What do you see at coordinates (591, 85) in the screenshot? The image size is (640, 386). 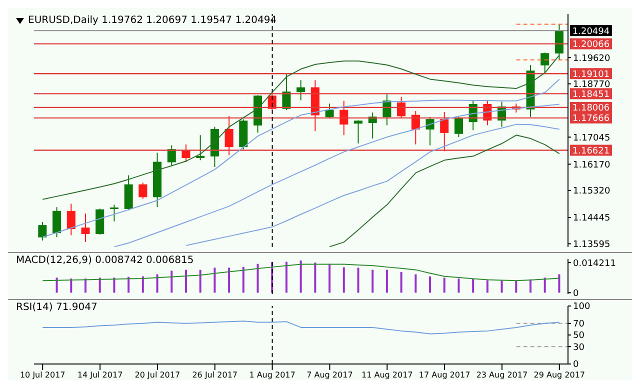 I see `y-tick-label: 1.18770` at bounding box center [591, 85].